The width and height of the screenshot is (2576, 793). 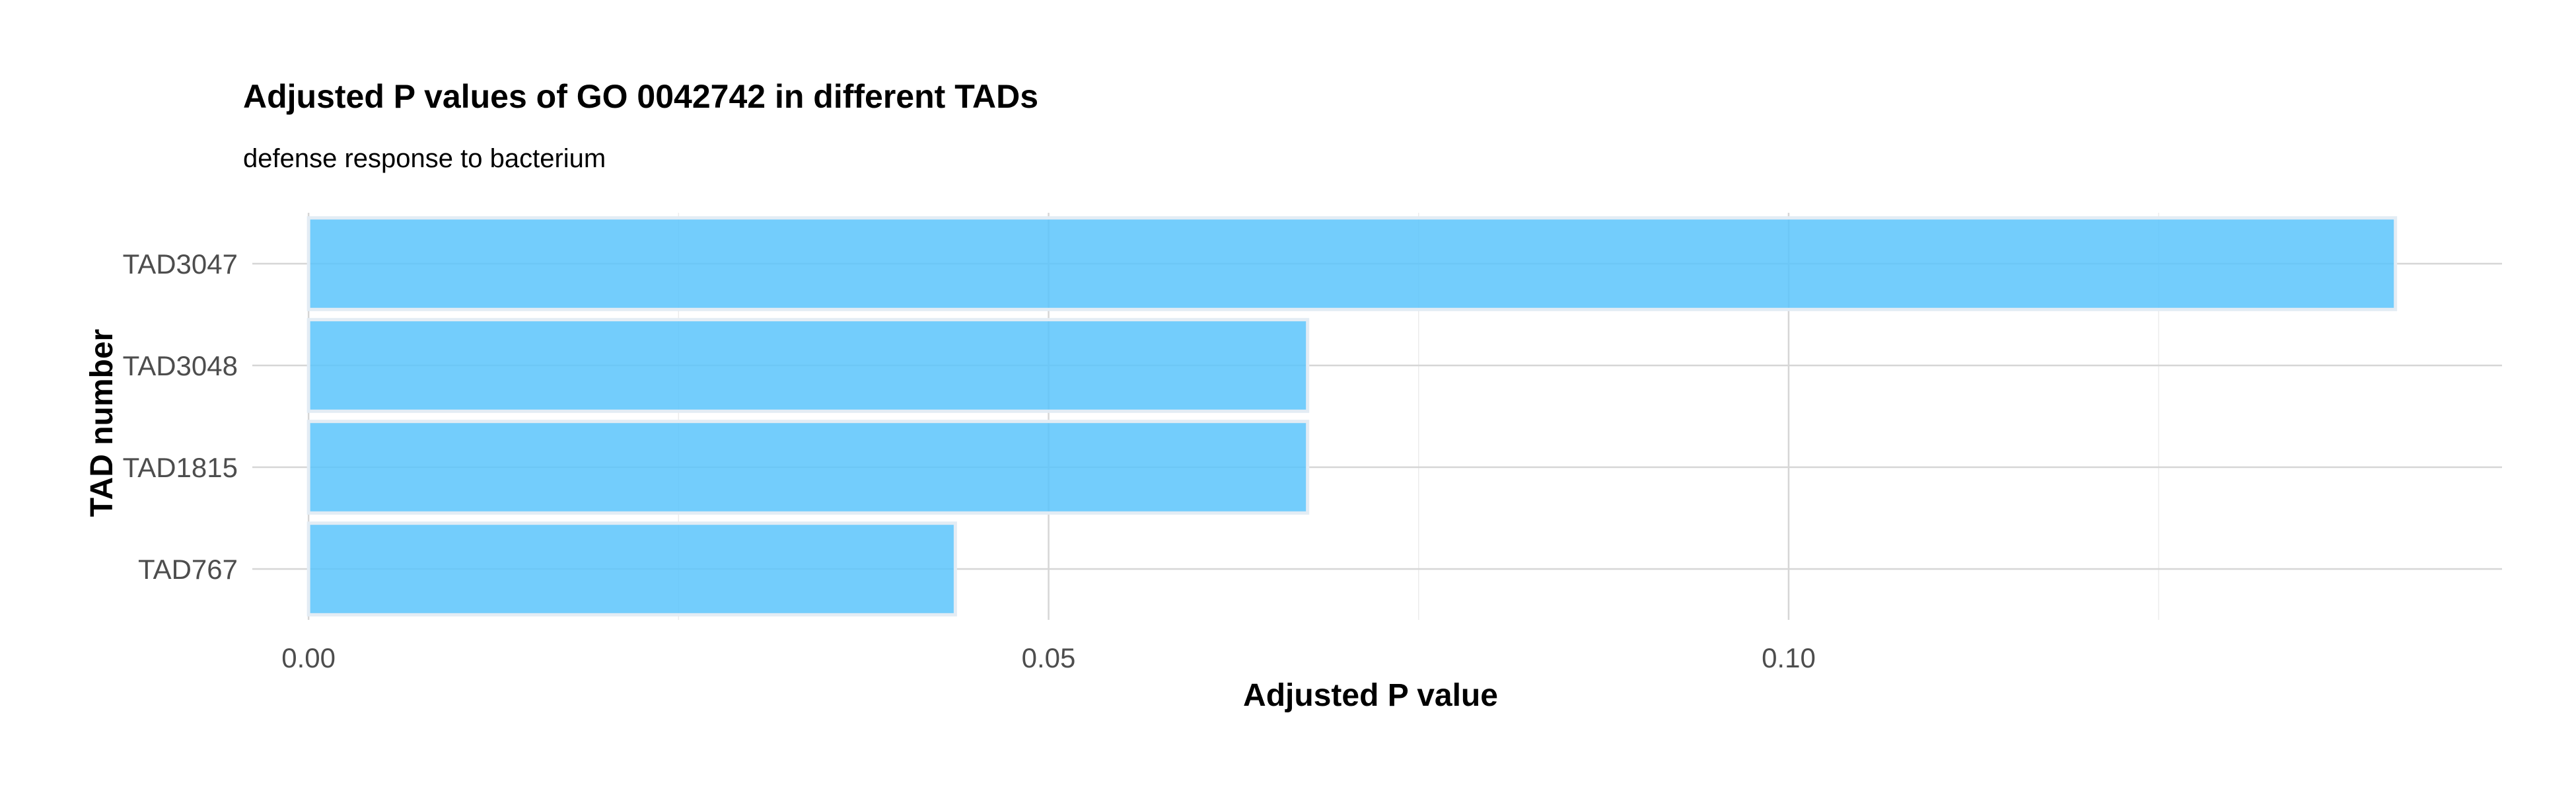 What do you see at coordinates (180, 468) in the screenshot?
I see `y-tick-label: TAD1815` at bounding box center [180, 468].